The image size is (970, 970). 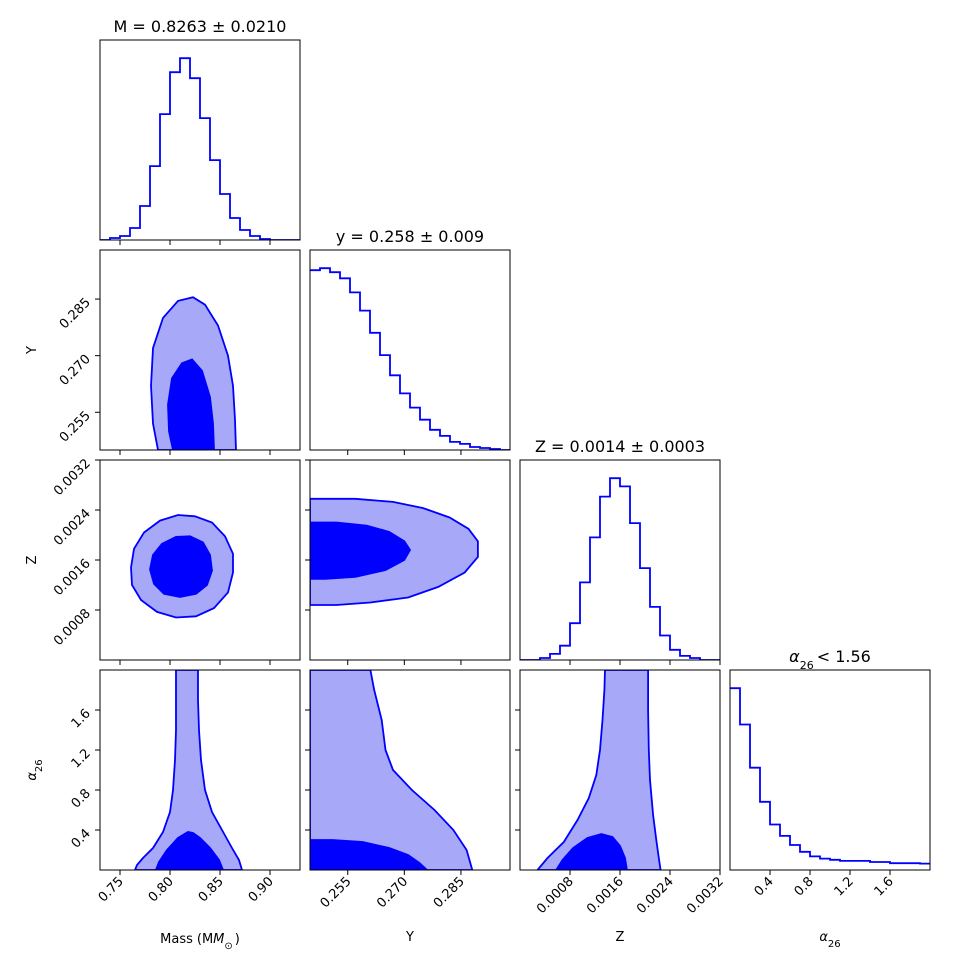 I want to click on x-tick-label-y: 0.285, so click(x=449, y=892).